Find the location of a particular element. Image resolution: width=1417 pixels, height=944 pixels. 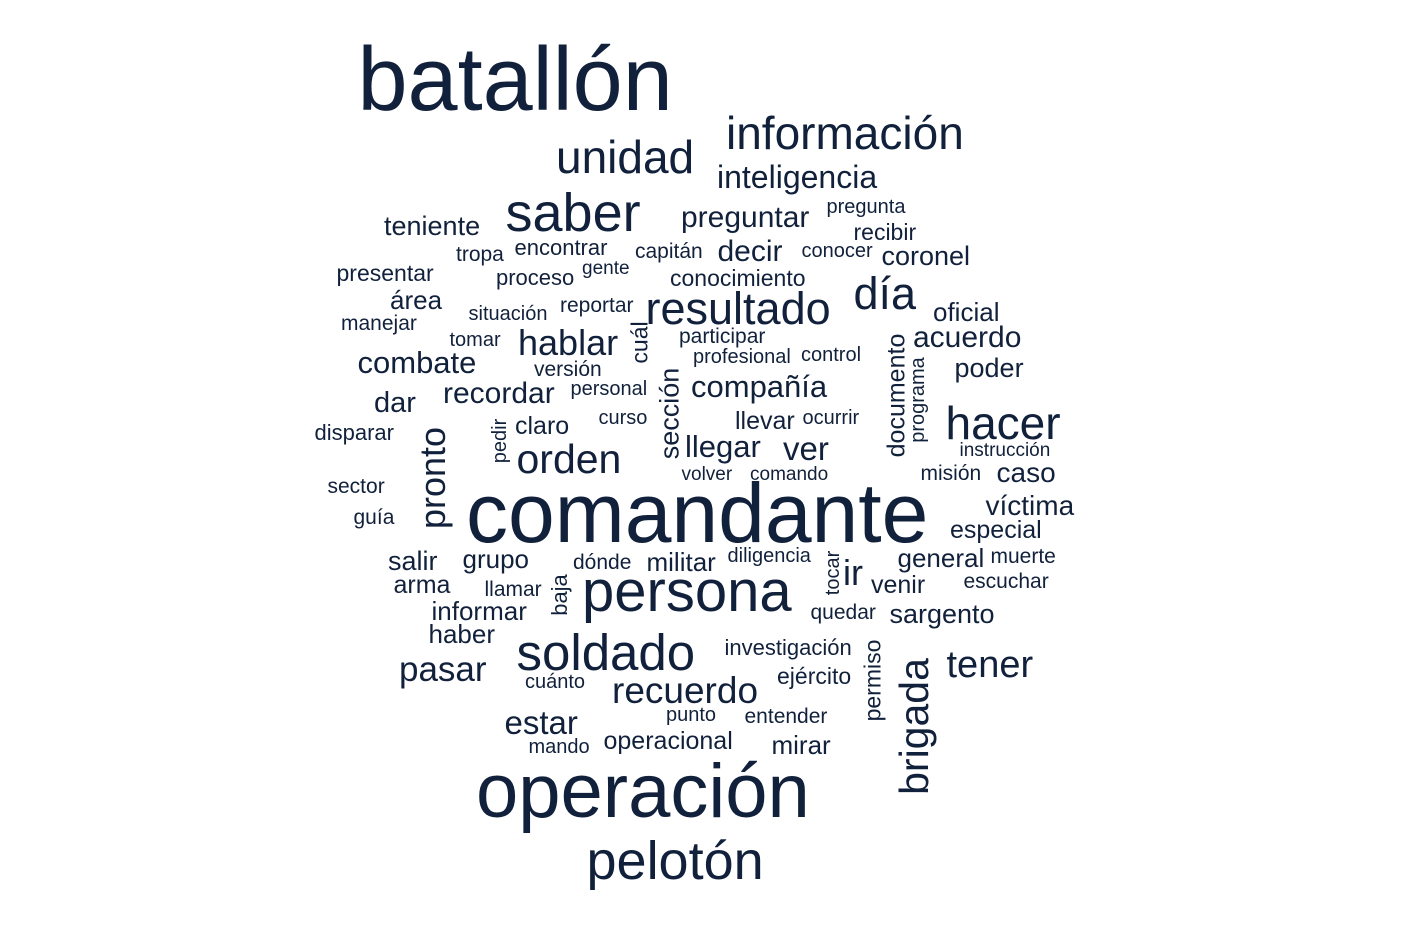

word-curso: curso is located at coordinates (623, 418).